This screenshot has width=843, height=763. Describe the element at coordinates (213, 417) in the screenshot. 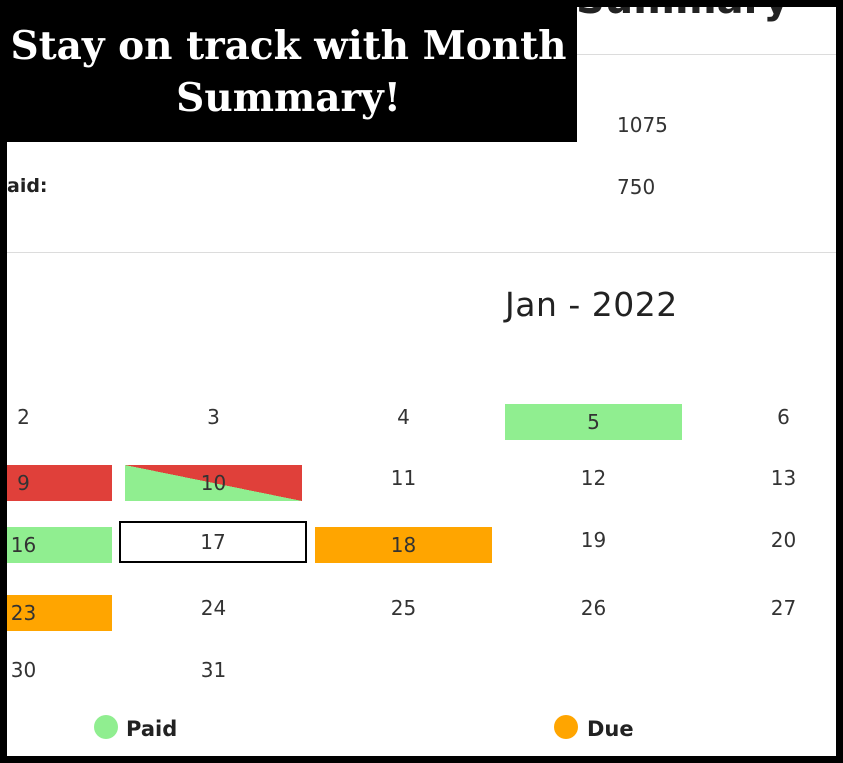

I see `calendar-day-3: 3` at that location.